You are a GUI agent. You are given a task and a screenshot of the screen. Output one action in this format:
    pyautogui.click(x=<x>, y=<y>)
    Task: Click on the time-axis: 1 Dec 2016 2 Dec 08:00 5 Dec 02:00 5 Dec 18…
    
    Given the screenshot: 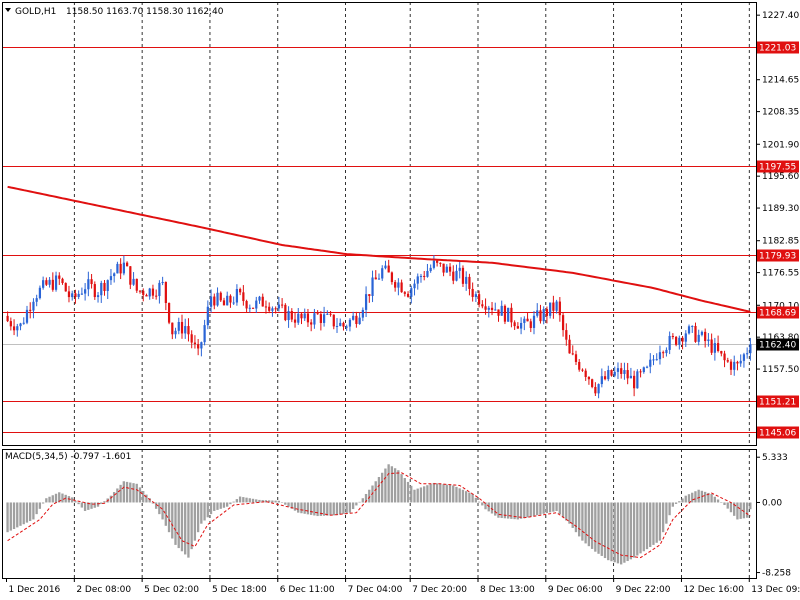 What is the action you would take?
    pyautogui.click(x=403, y=586)
    